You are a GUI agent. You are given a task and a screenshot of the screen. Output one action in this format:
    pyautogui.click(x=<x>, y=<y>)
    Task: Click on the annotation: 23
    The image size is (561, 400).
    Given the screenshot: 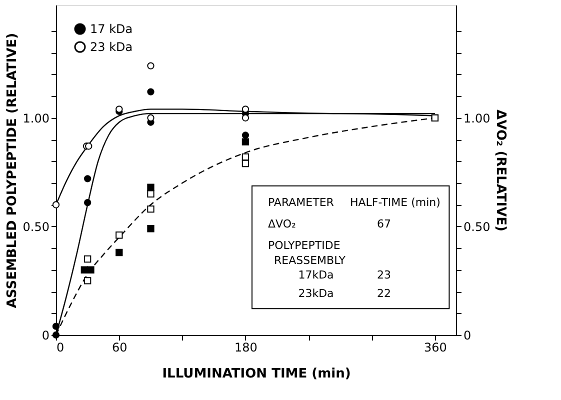 What is the action you would take?
    pyautogui.click(x=384, y=275)
    